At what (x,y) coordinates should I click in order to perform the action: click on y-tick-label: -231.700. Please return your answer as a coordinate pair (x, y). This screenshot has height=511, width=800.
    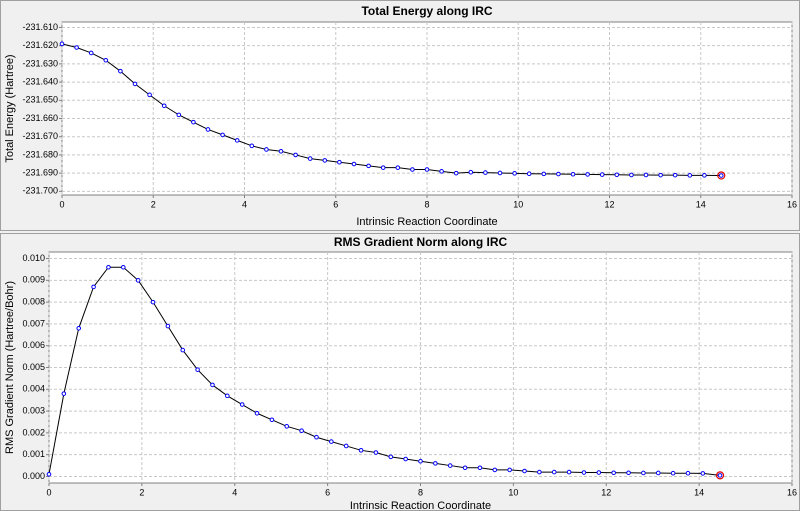
    Looking at the image, I should click on (40, 191).